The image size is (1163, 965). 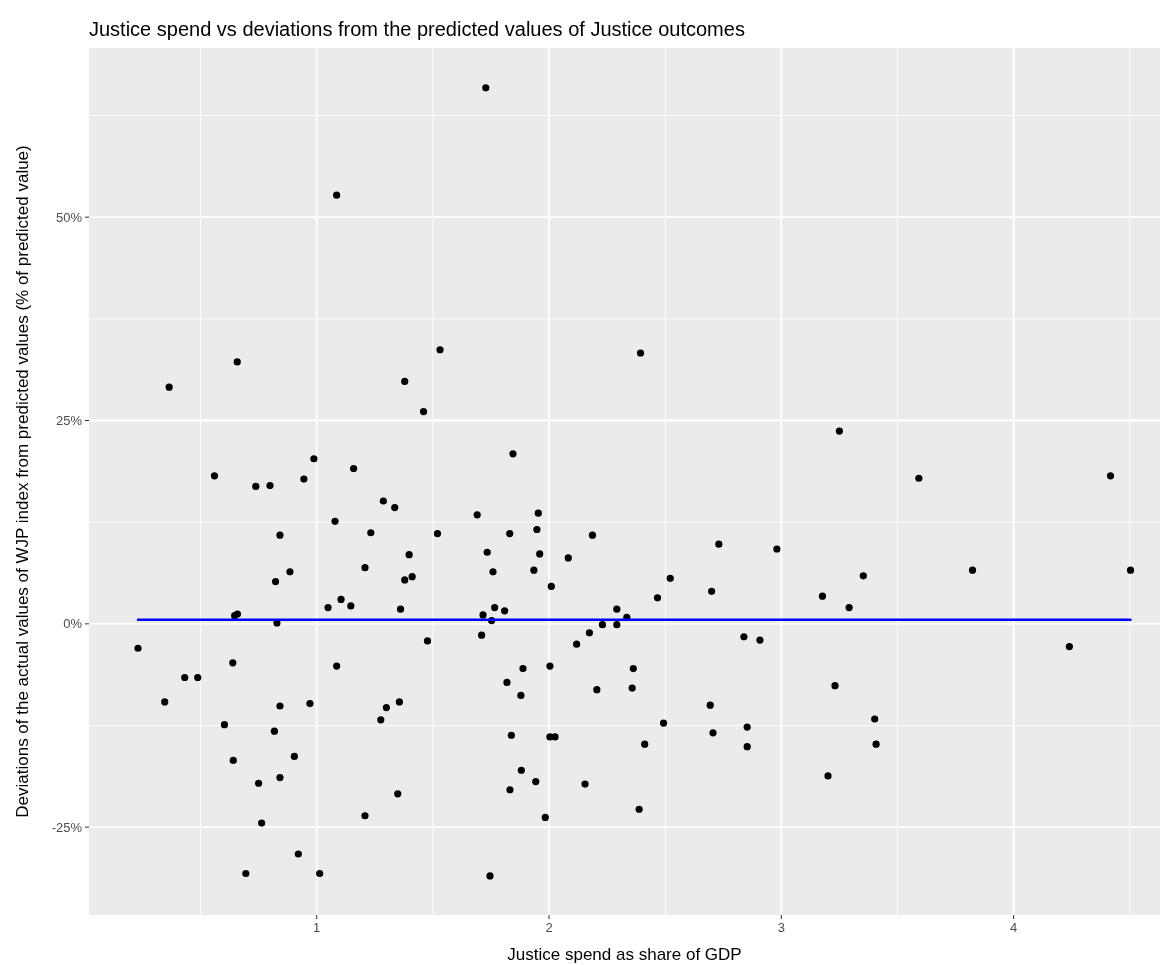 I want to click on y-tick-label: 25%, so click(x=69, y=421).